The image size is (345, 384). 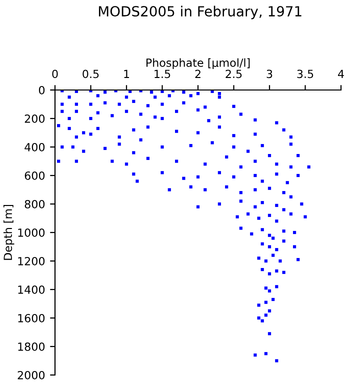 I want to click on y-tick-label: 1600, so click(x=31, y=318).